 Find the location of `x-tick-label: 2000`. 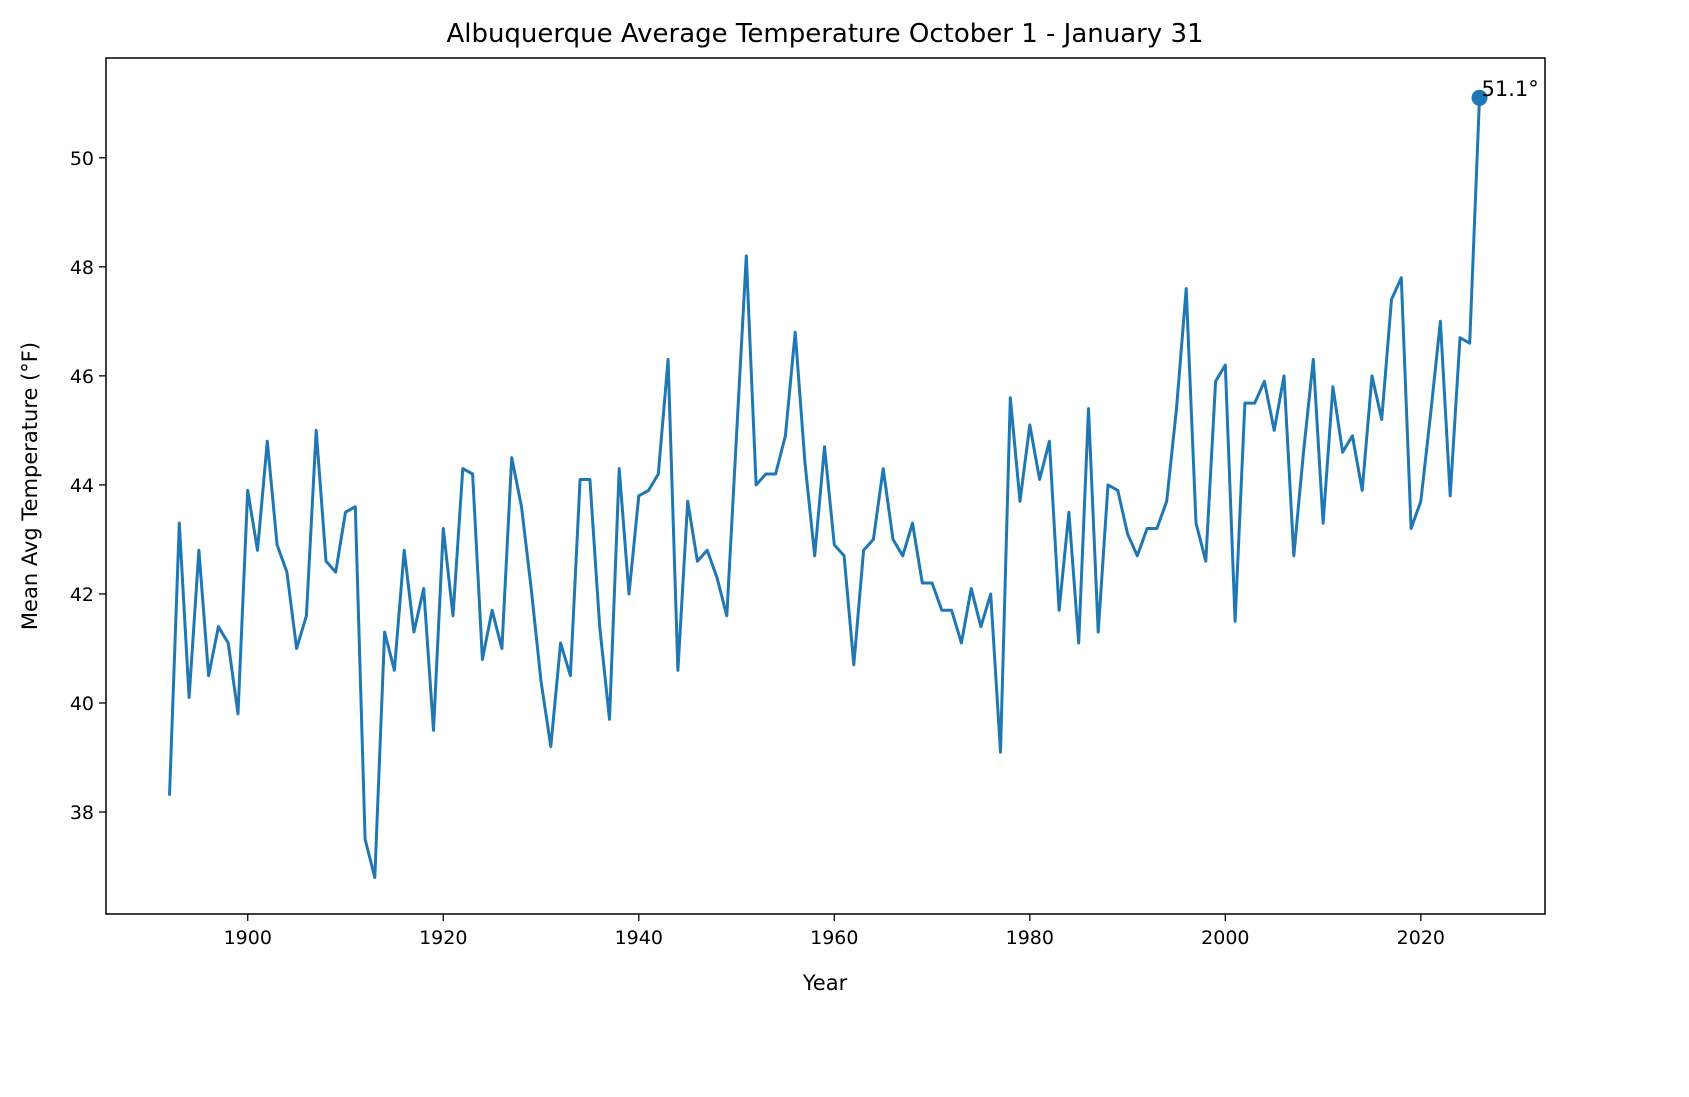

x-tick-label: 2000 is located at coordinates (1225, 938).